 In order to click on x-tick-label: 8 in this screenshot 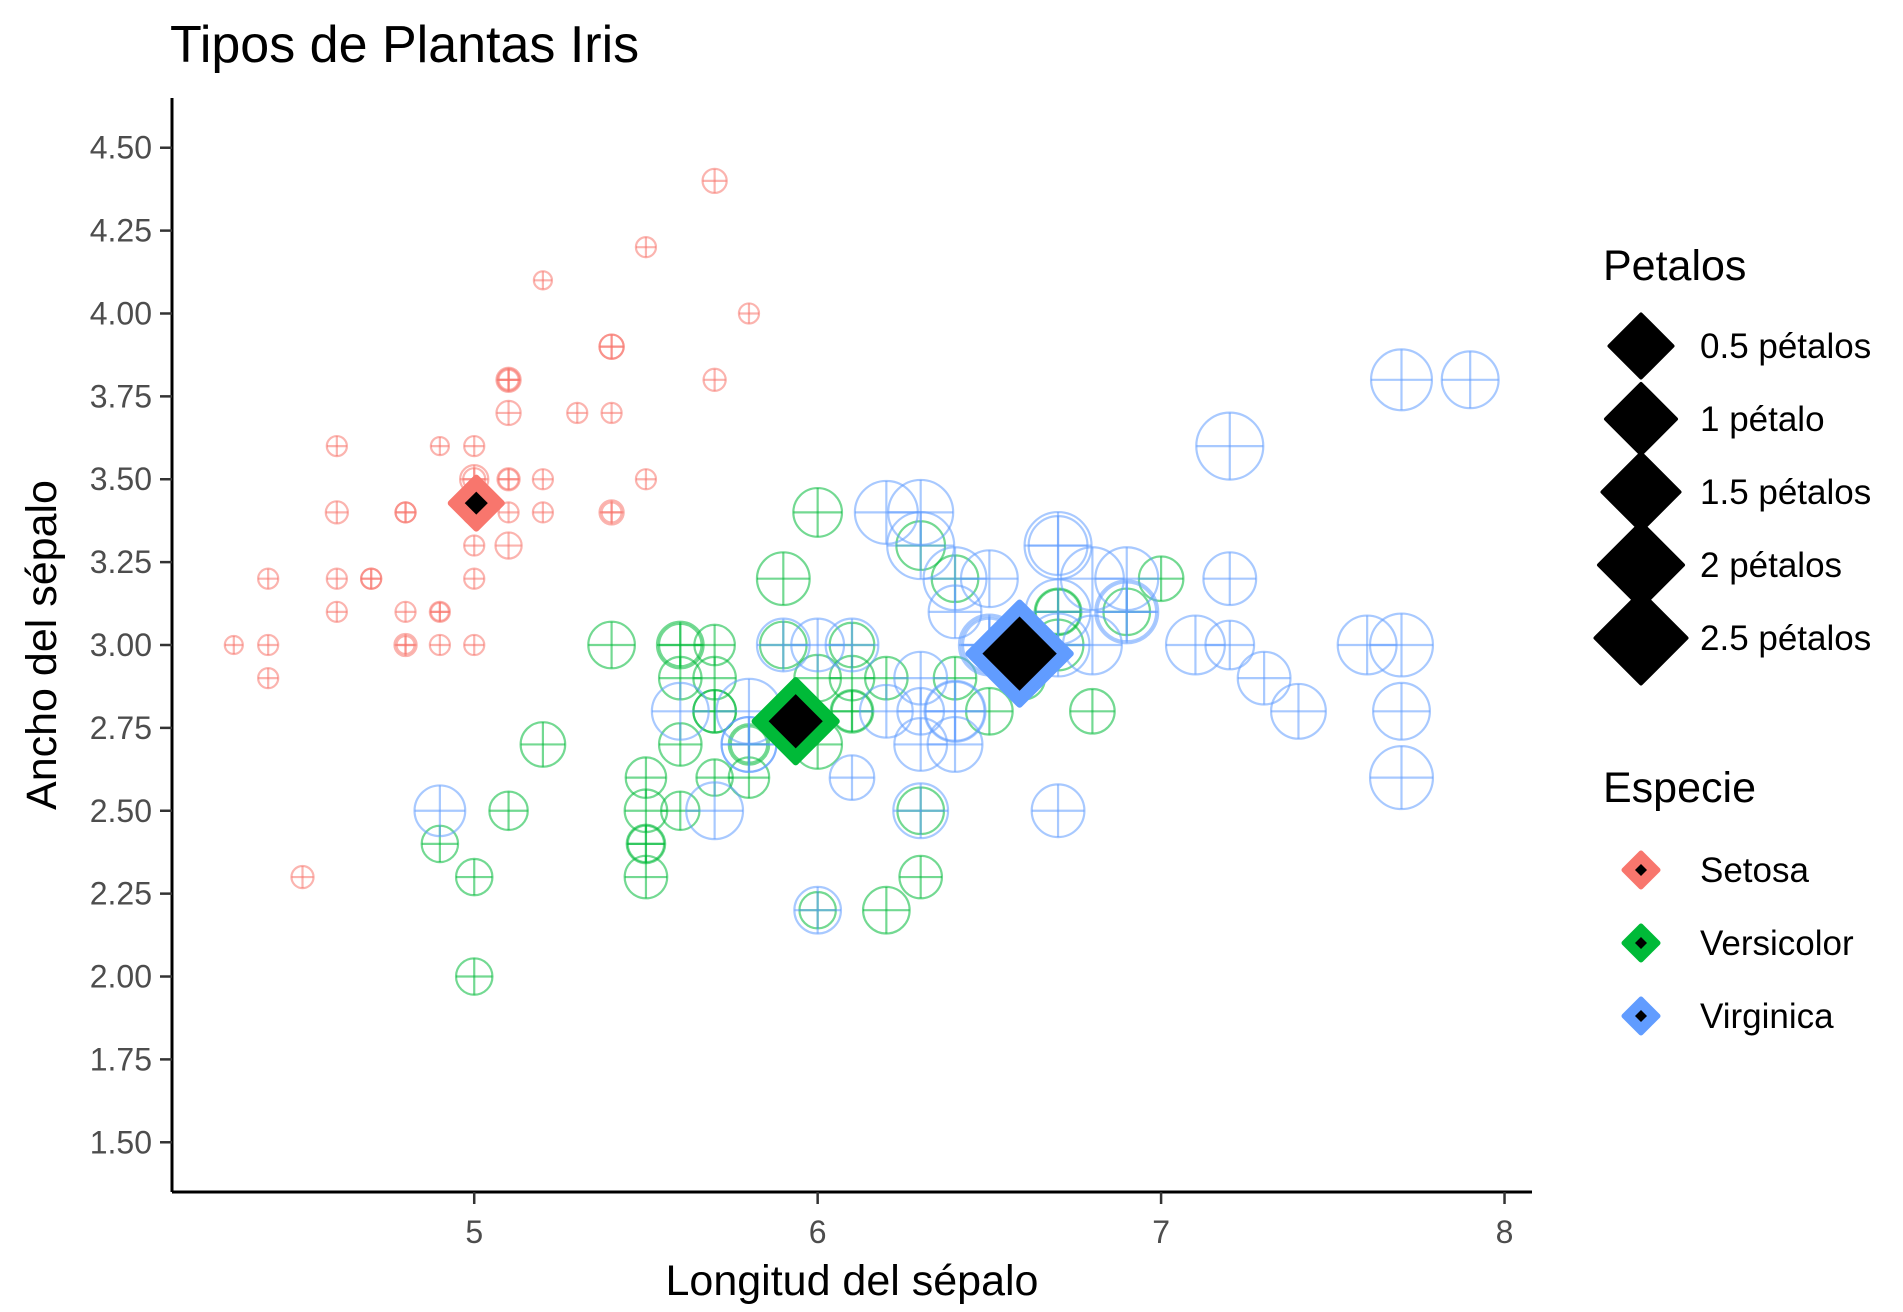, I will do `click(1505, 1232)`.